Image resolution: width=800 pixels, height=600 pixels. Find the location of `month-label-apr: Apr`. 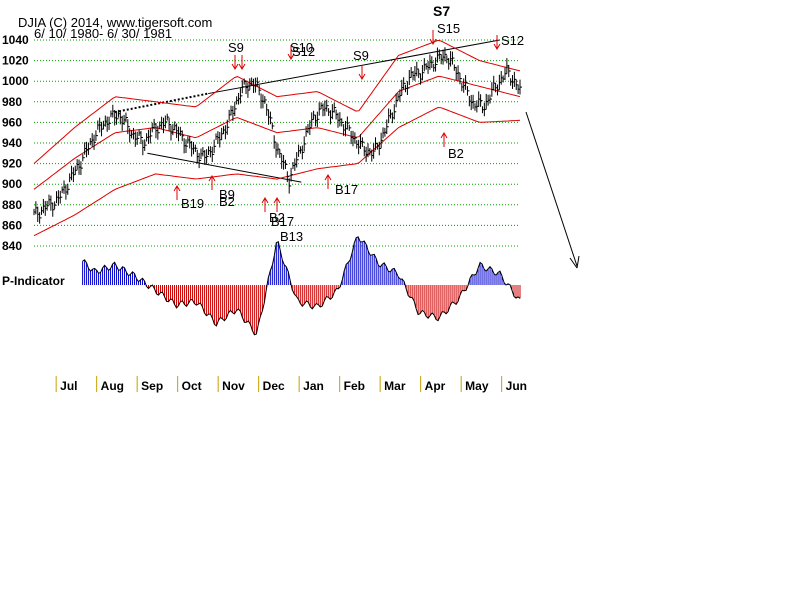

month-label-apr: Apr is located at coordinates (435, 386).